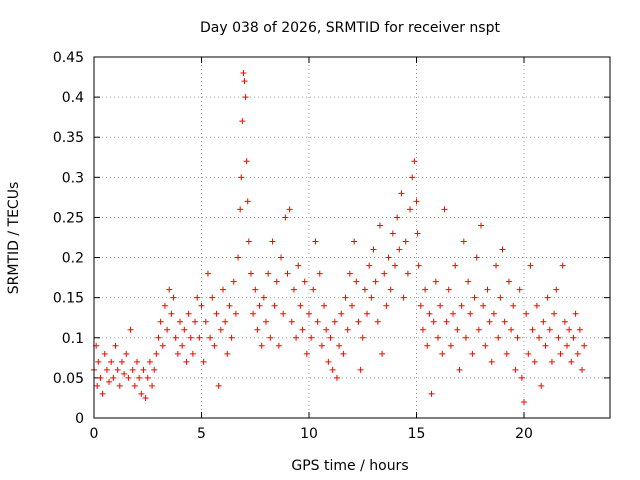 The height and width of the screenshot is (480, 640). I want to click on y-tick-label: 0, so click(79, 419).